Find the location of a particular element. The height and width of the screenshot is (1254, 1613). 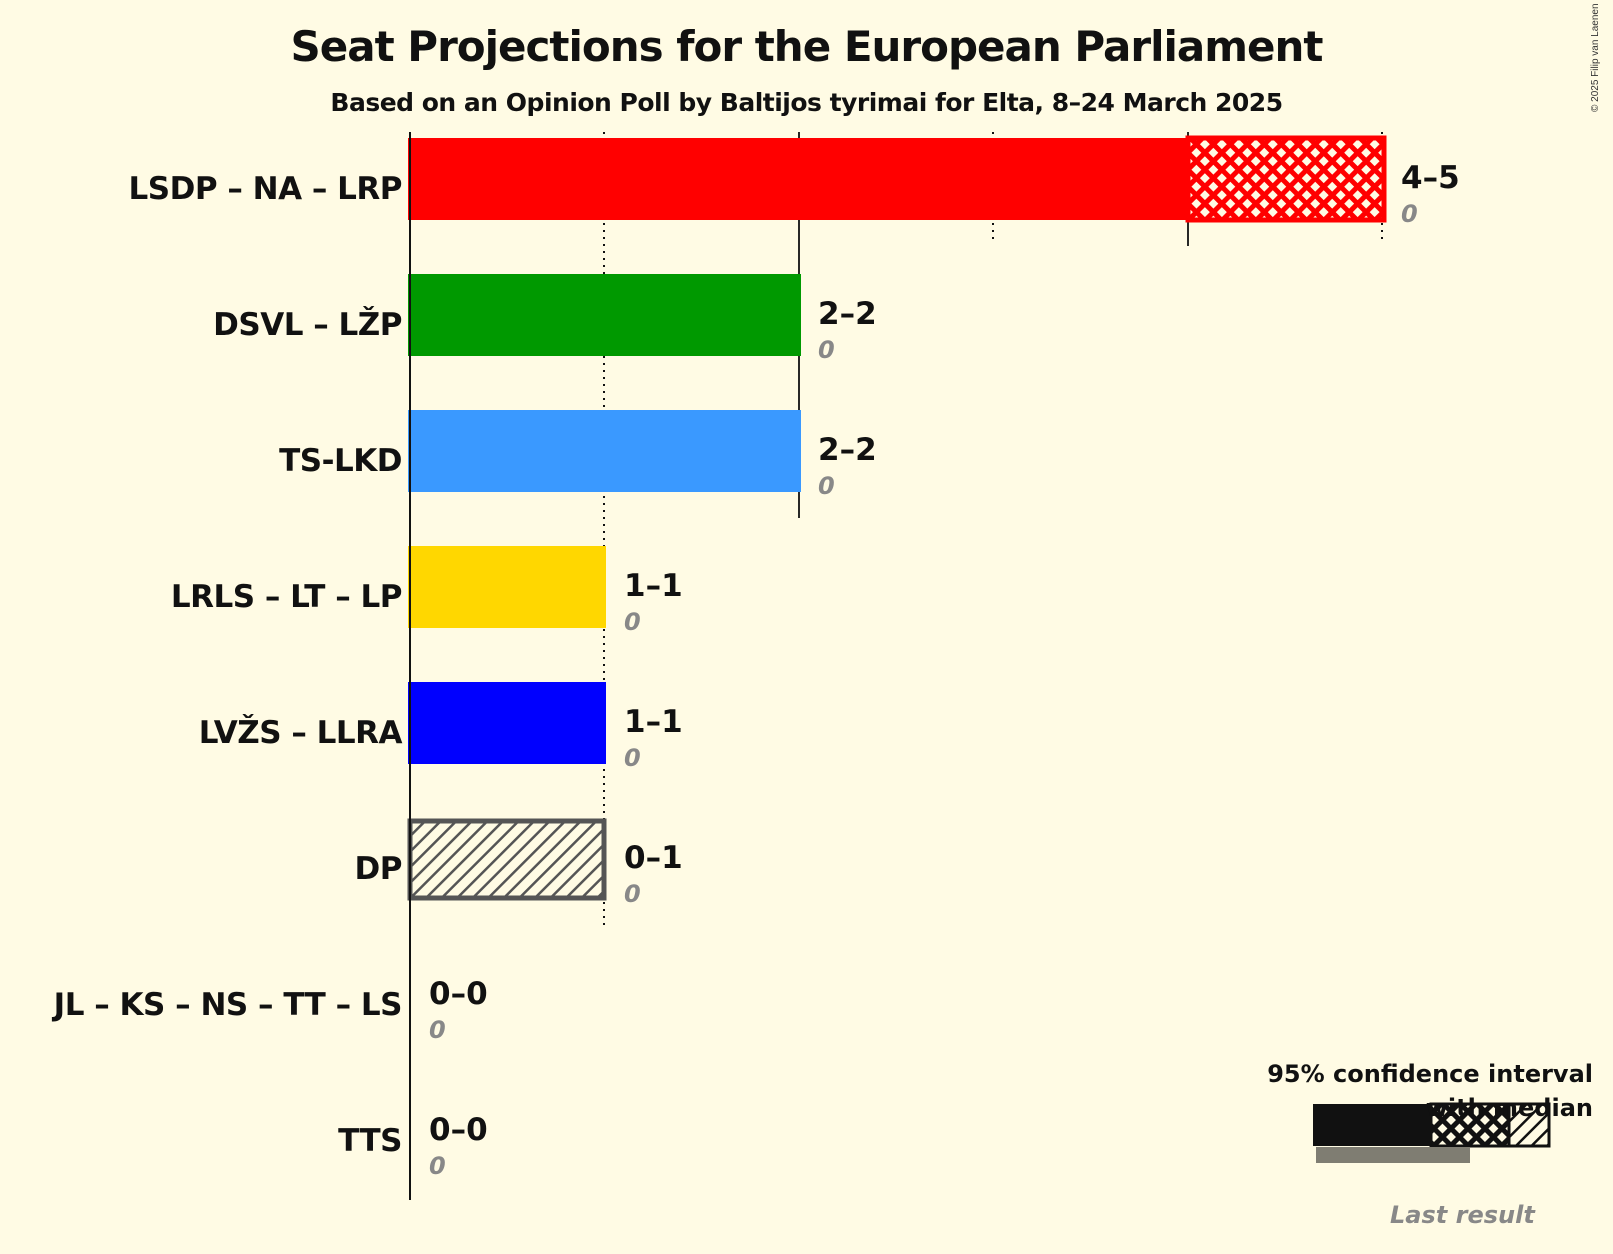

bar-lsdp-na-lrp is located at coordinates (798, 179).